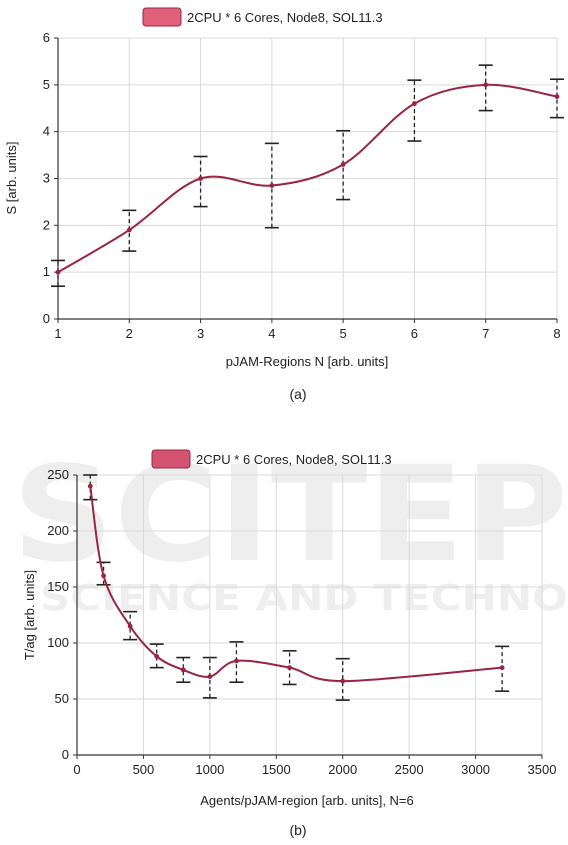  Describe the element at coordinates (58, 530) in the screenshot. I see `y-tick-label: 200` at that location.